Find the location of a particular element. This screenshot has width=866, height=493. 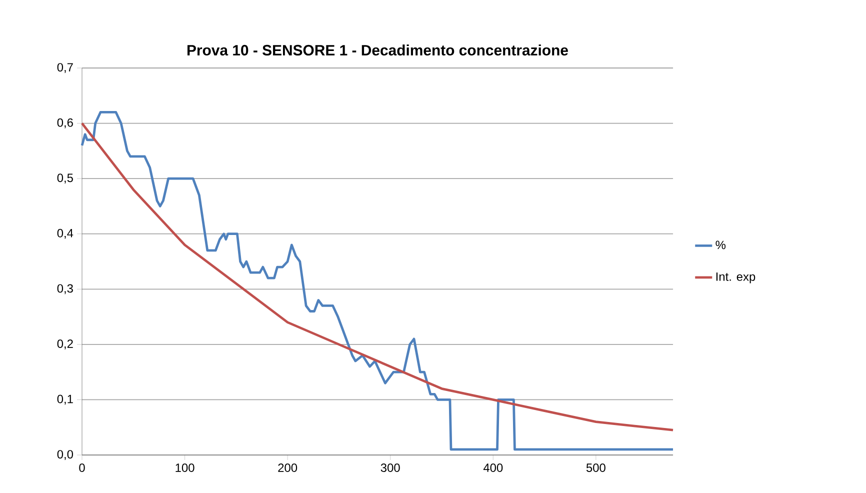

x-tick-label: 200 is located at coordinates (288, 468).